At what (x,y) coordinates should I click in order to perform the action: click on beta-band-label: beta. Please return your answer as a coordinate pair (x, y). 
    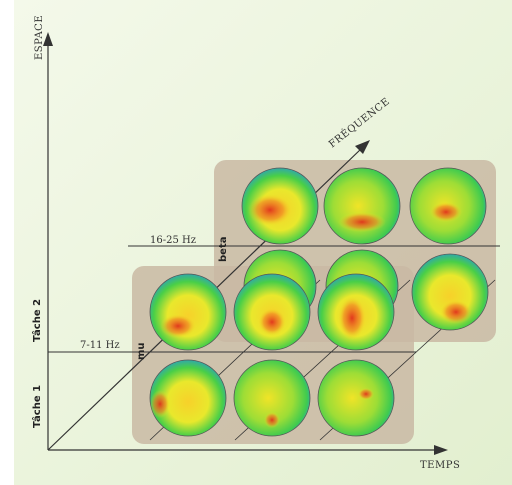
    Looking at the image, I should click on (223, 249).